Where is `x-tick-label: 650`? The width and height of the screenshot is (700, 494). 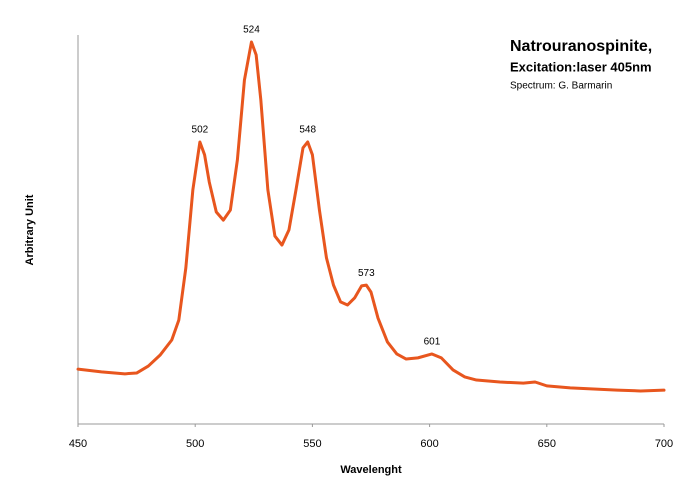 x-tick-label: 650 is located at coordinates (547, 444).